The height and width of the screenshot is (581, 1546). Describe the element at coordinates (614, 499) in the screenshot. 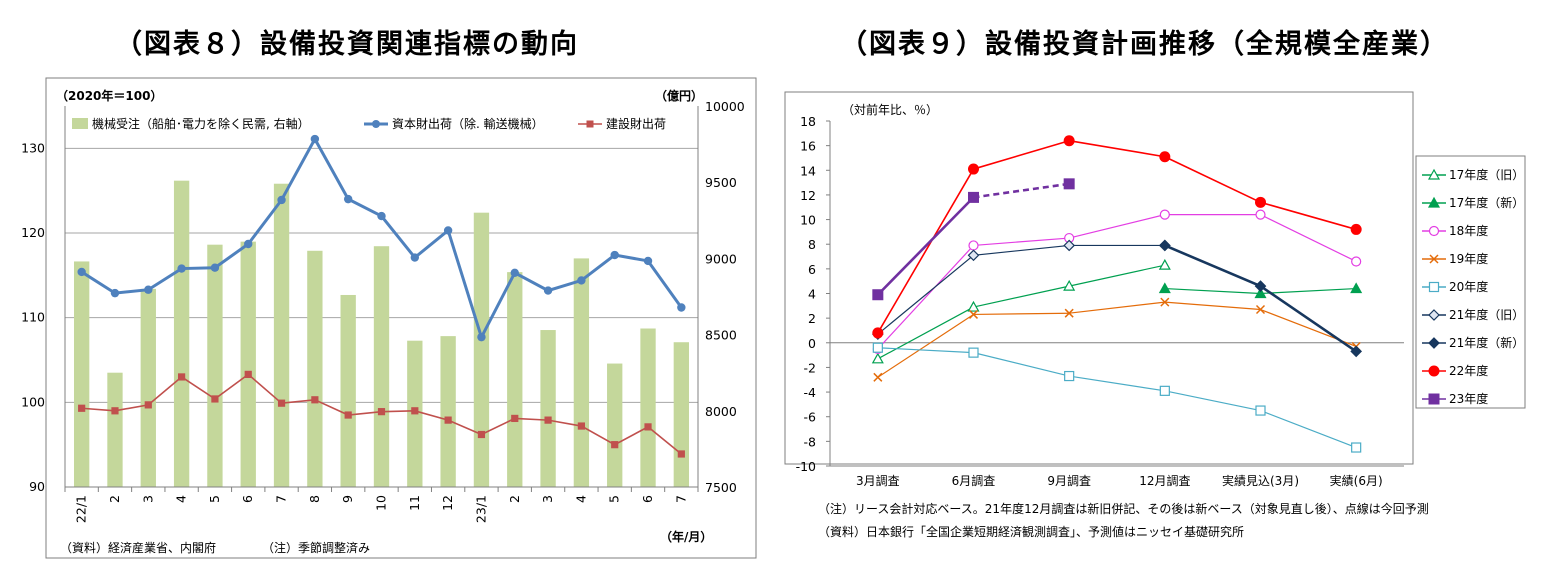

I see `chart8-x-label: 5` at that location.